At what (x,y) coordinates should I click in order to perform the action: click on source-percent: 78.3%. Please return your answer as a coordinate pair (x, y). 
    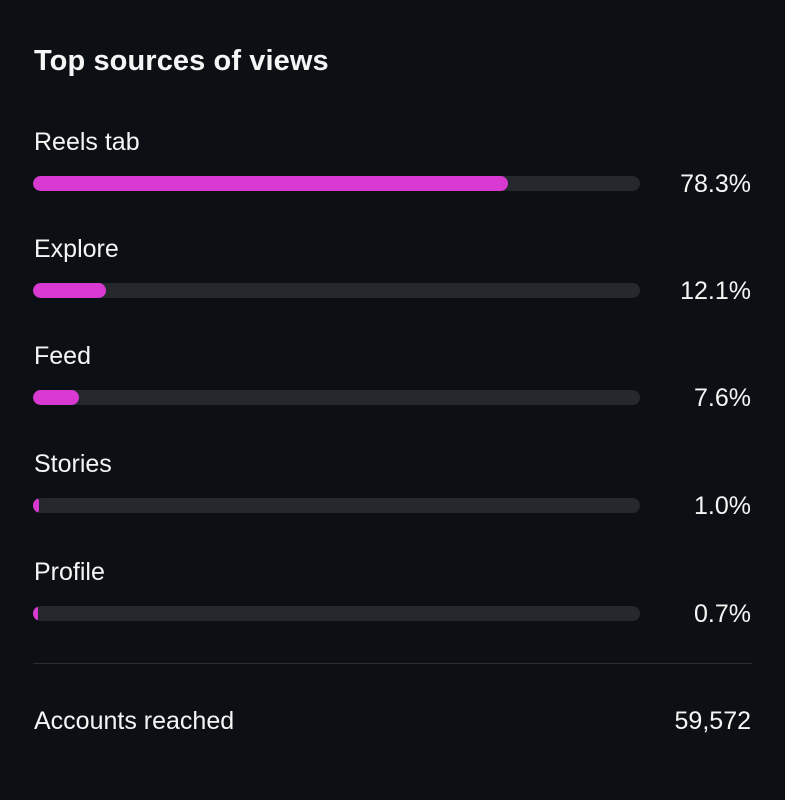
    Looking at the image, I should click on (715, 184).